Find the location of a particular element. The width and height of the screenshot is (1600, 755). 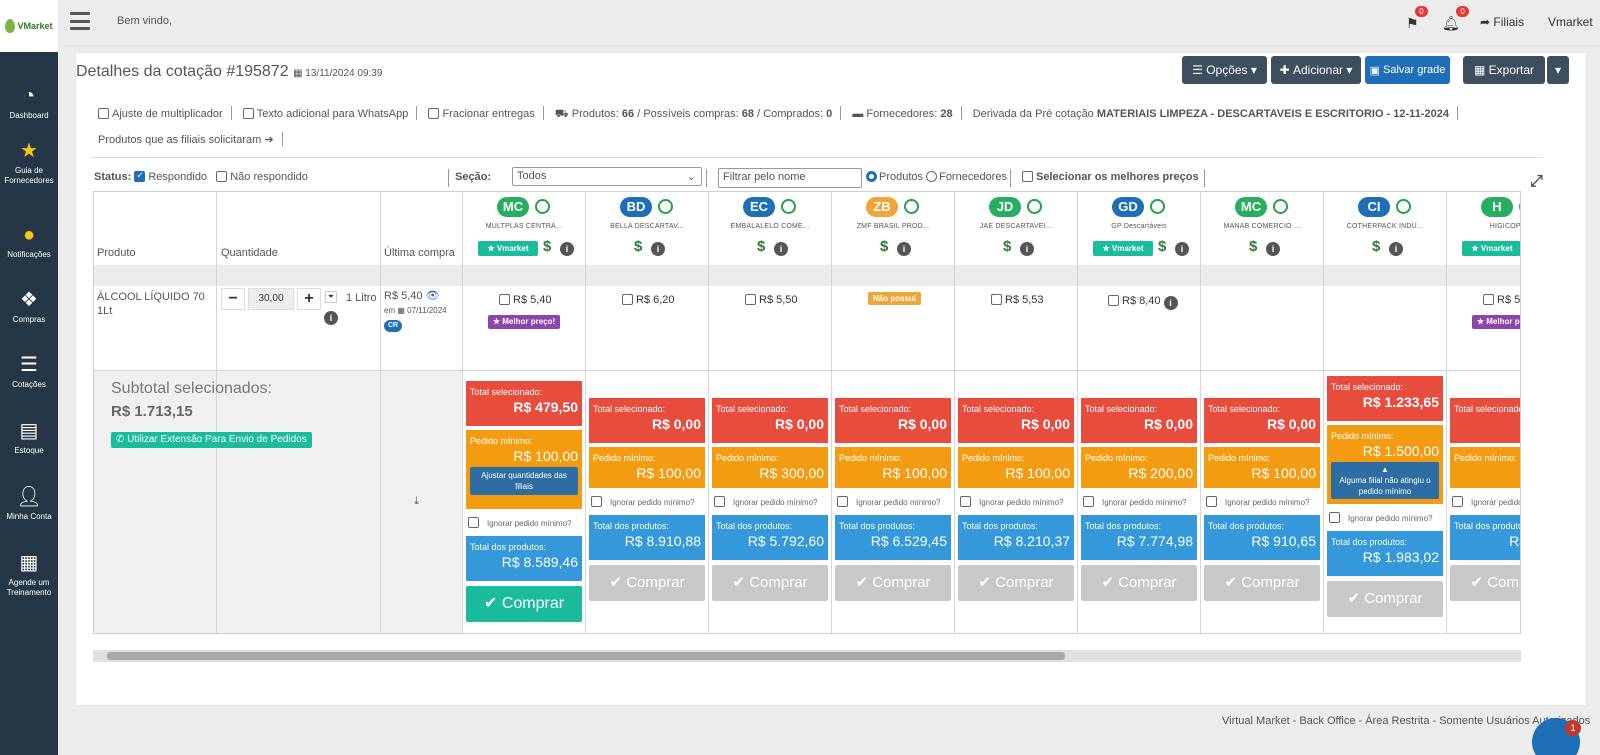

nao-possui-badge: Não possui is located at coordinates (895, 298).